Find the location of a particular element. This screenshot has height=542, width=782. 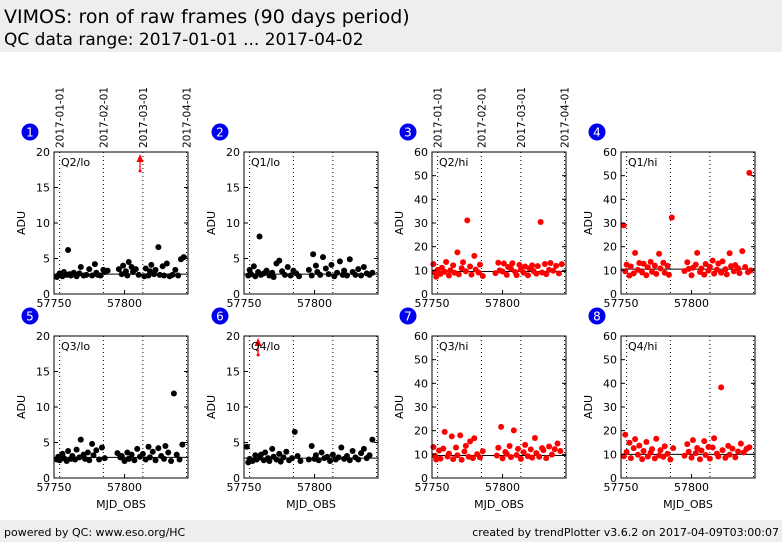

date-label: 2017-02-01 is located at coordinates (482, 117).